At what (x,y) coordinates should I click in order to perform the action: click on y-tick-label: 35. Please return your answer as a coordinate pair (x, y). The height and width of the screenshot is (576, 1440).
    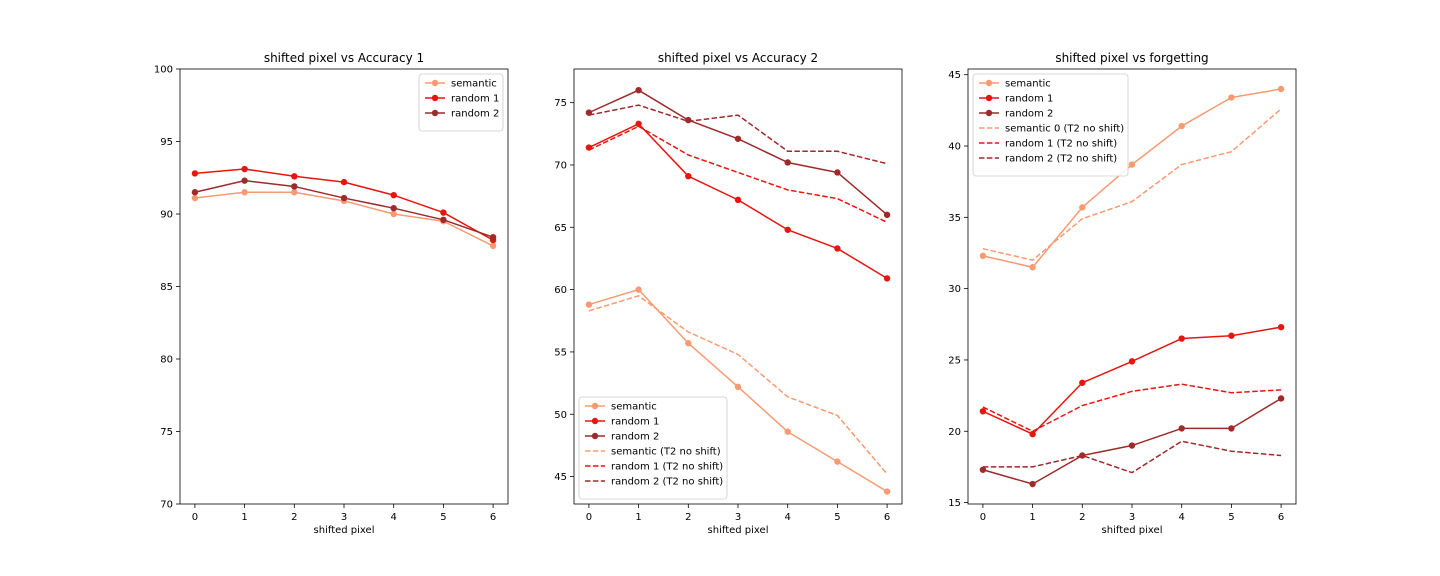
    Looking at the image, I should click on (954, 218).